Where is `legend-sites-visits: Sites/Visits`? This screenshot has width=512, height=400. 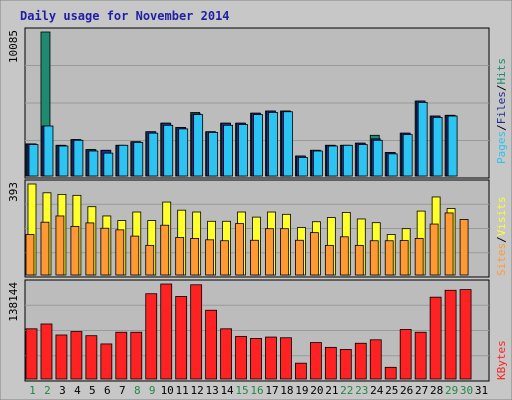
legend-sites-visits: Sites/Visits is located at coordinates (501, 237).